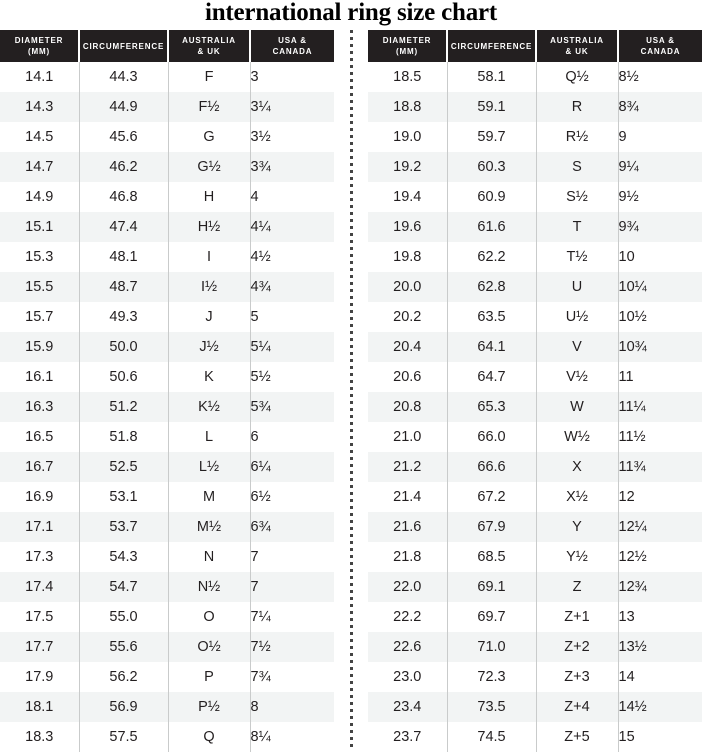 This screenshot has width=702, height=752. Describe the element at coordinates (260, 647) in the screenshot. I see `cell-usa: 7½` at that location.